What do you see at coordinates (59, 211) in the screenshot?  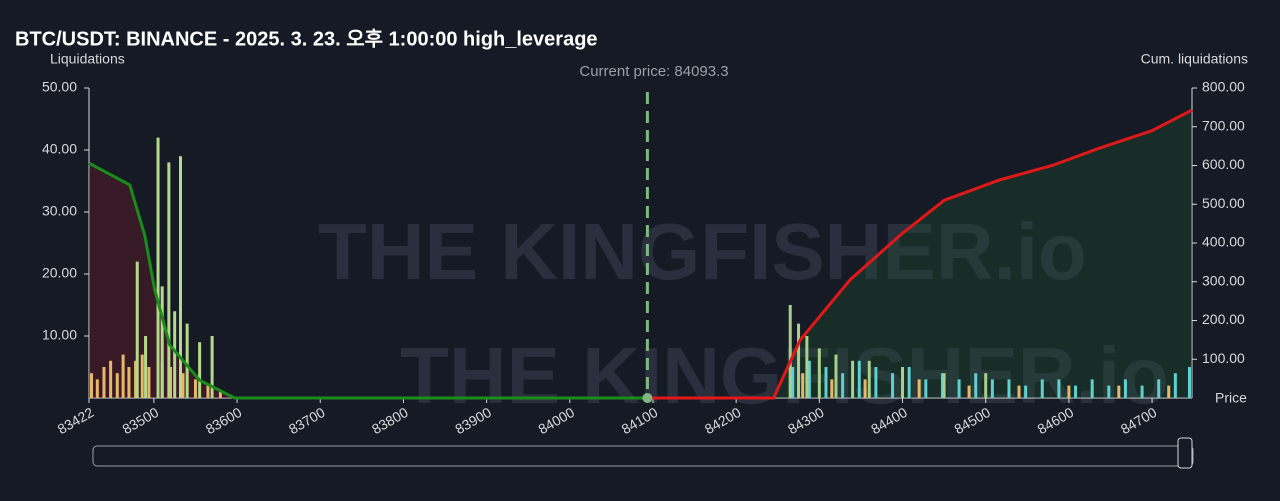 I see `y-tick-label: 30.00` at bounding box center [59, 211].